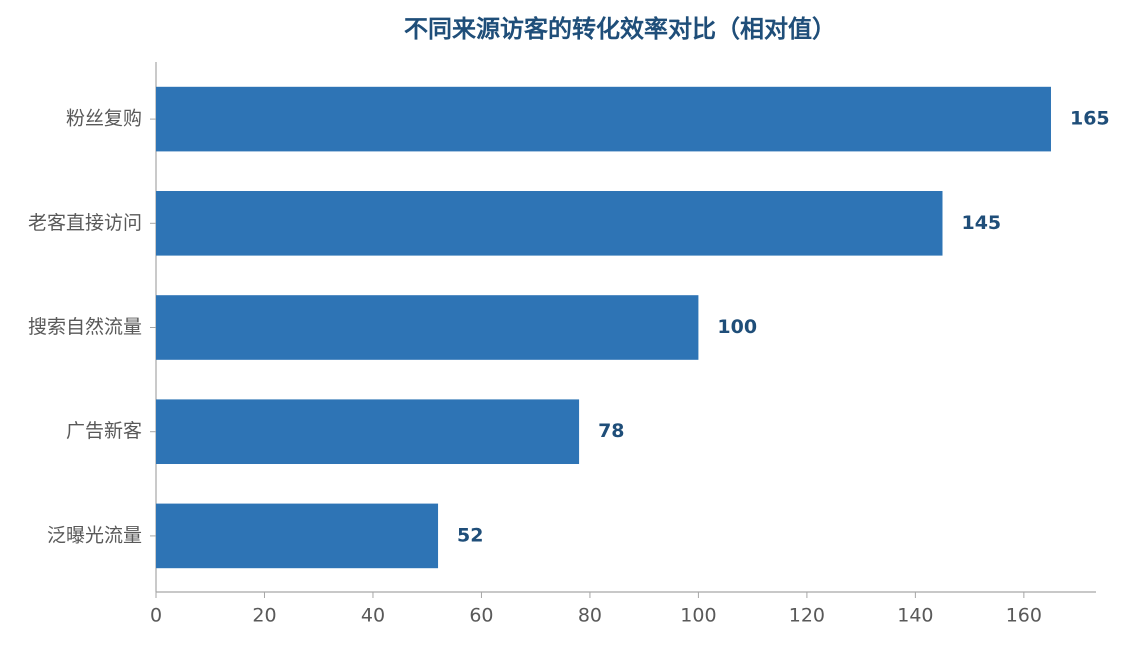 The image size is (1123, 645). Describe the element at coordinates (915, 616) in the screenshot. I see `x-tick-label: 140` at that location.